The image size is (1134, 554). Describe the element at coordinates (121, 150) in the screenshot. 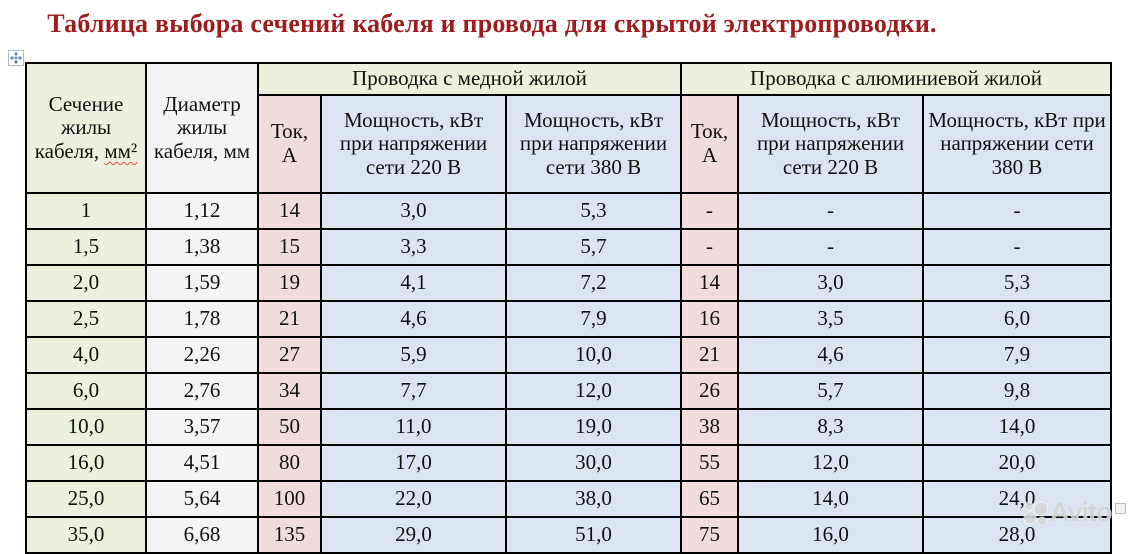

I see `header-section-unit: мм²` at that location.